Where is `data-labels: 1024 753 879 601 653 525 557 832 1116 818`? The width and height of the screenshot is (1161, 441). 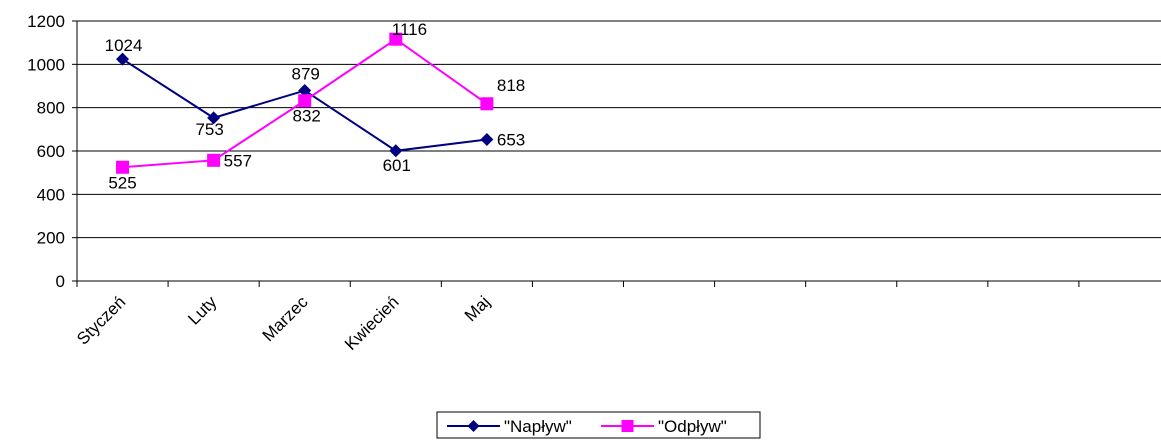
data-labels: 1024 753 879 601 653 525 557 832 1116 818 is located at coordinates (315, 106).